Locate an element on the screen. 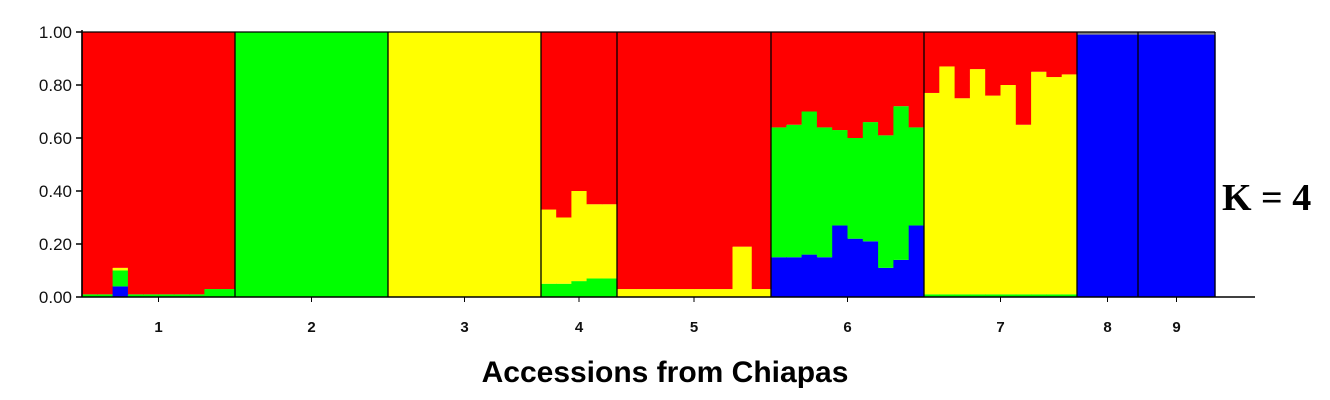  k-value-annotation: K = 4 is located at coordinates (1267, 198).